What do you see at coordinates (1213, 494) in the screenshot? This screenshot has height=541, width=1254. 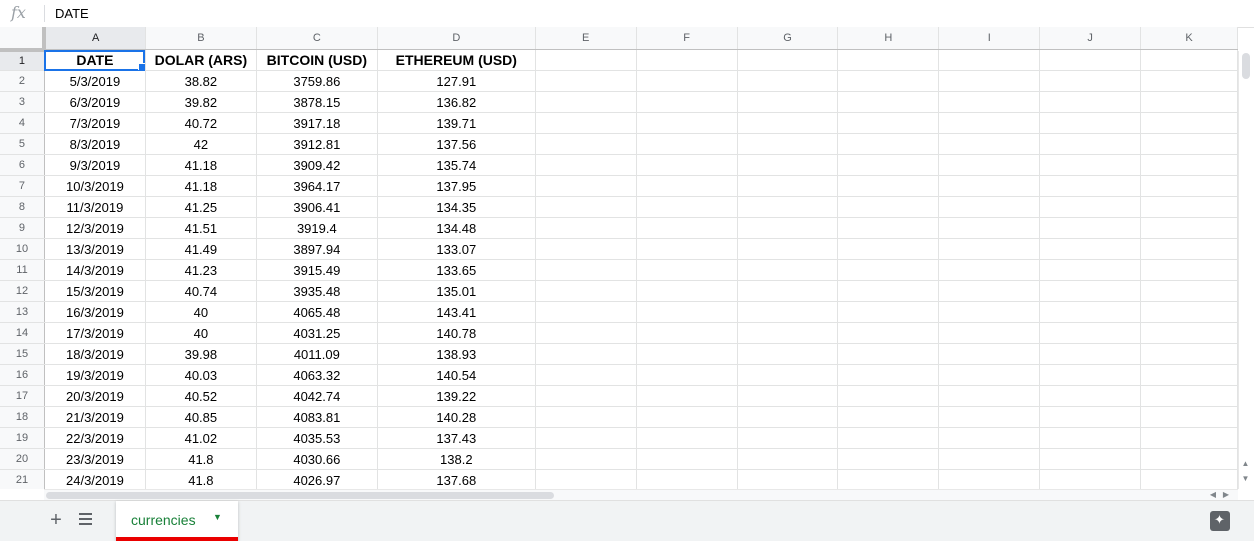 I see `scroll-left-icon: ◀` at bounding box center [1213, 494].